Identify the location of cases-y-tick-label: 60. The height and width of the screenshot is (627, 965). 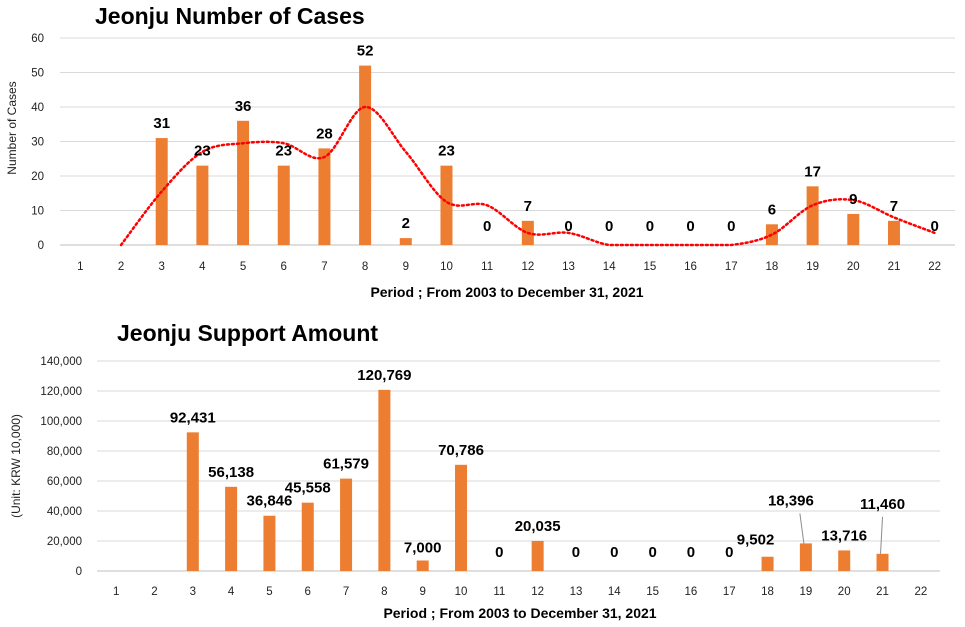
(37, 39).